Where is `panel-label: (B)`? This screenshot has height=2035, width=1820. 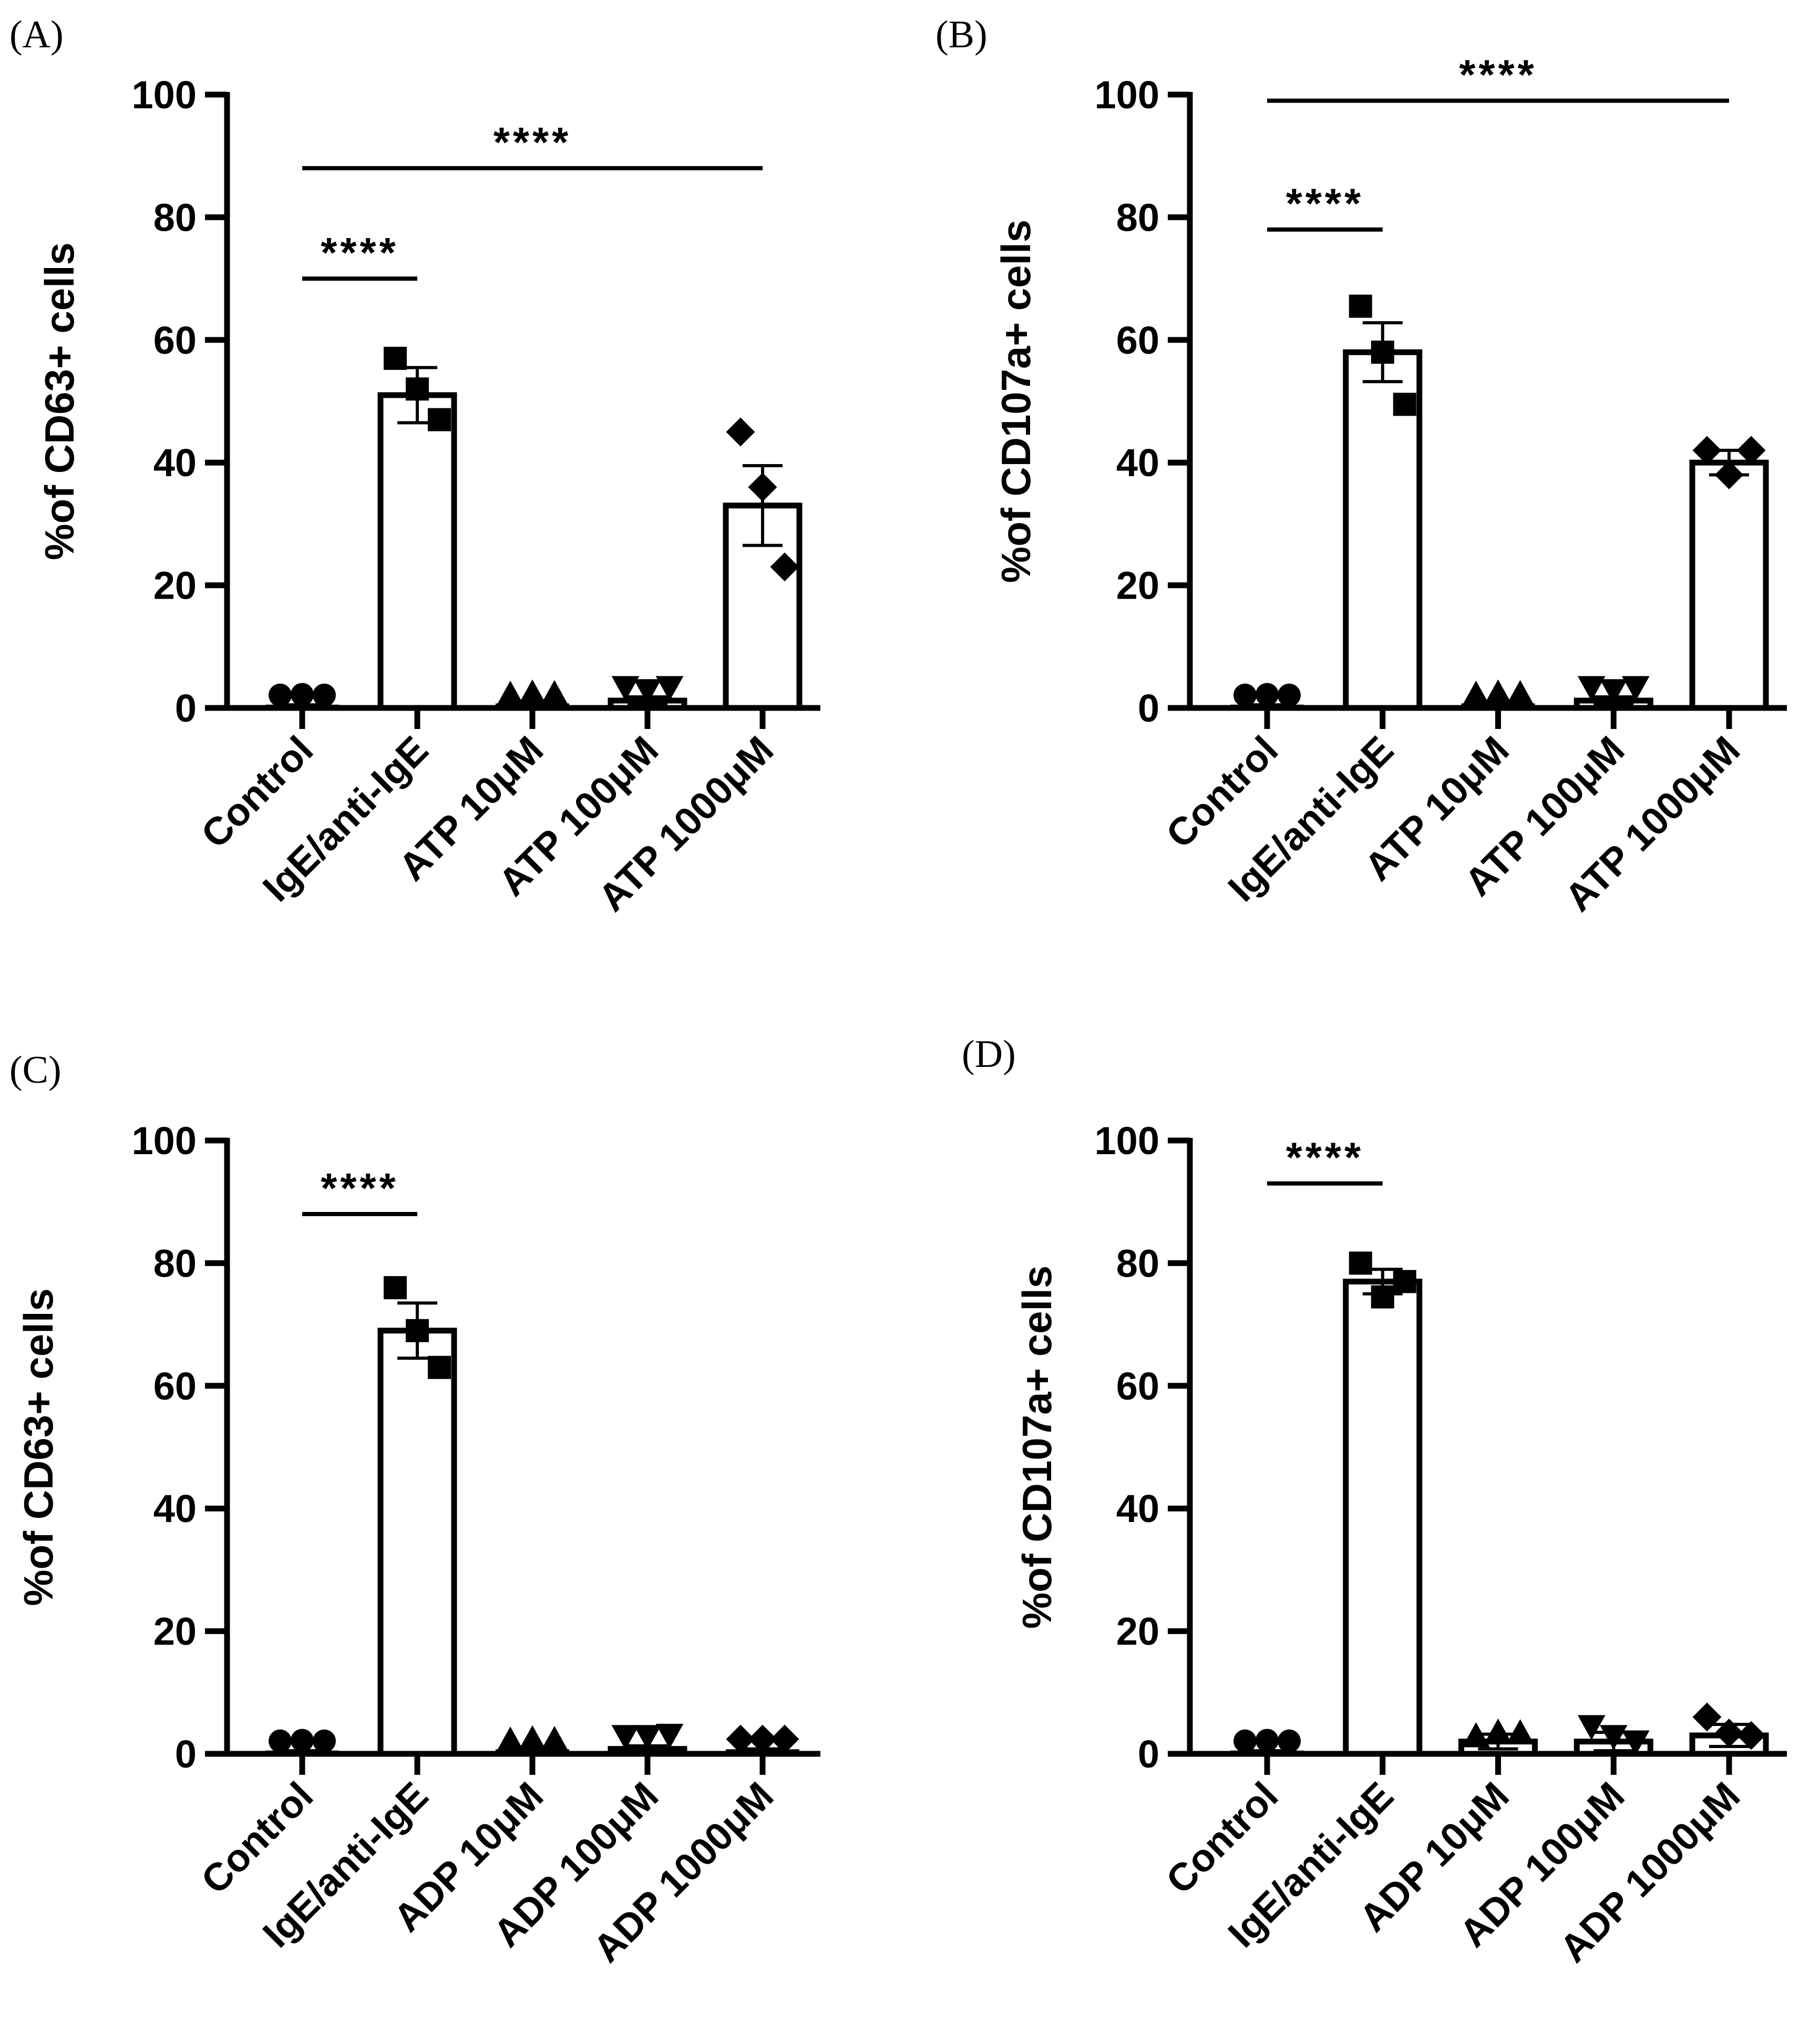 panel-label: (B) is located at coordinates (961, 34).